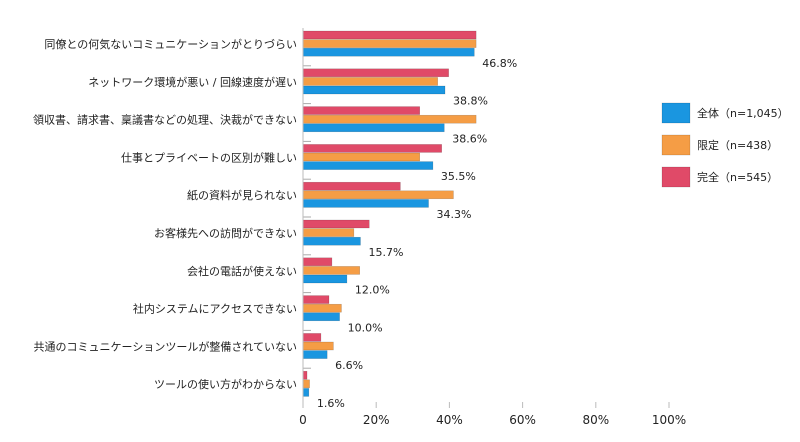 The width and height of the screenshot is (800, 442). What do you see at coordinates (454, 214) in the screenshot?
I see `data-label: 34.3%` at bounding box center [454, 214].